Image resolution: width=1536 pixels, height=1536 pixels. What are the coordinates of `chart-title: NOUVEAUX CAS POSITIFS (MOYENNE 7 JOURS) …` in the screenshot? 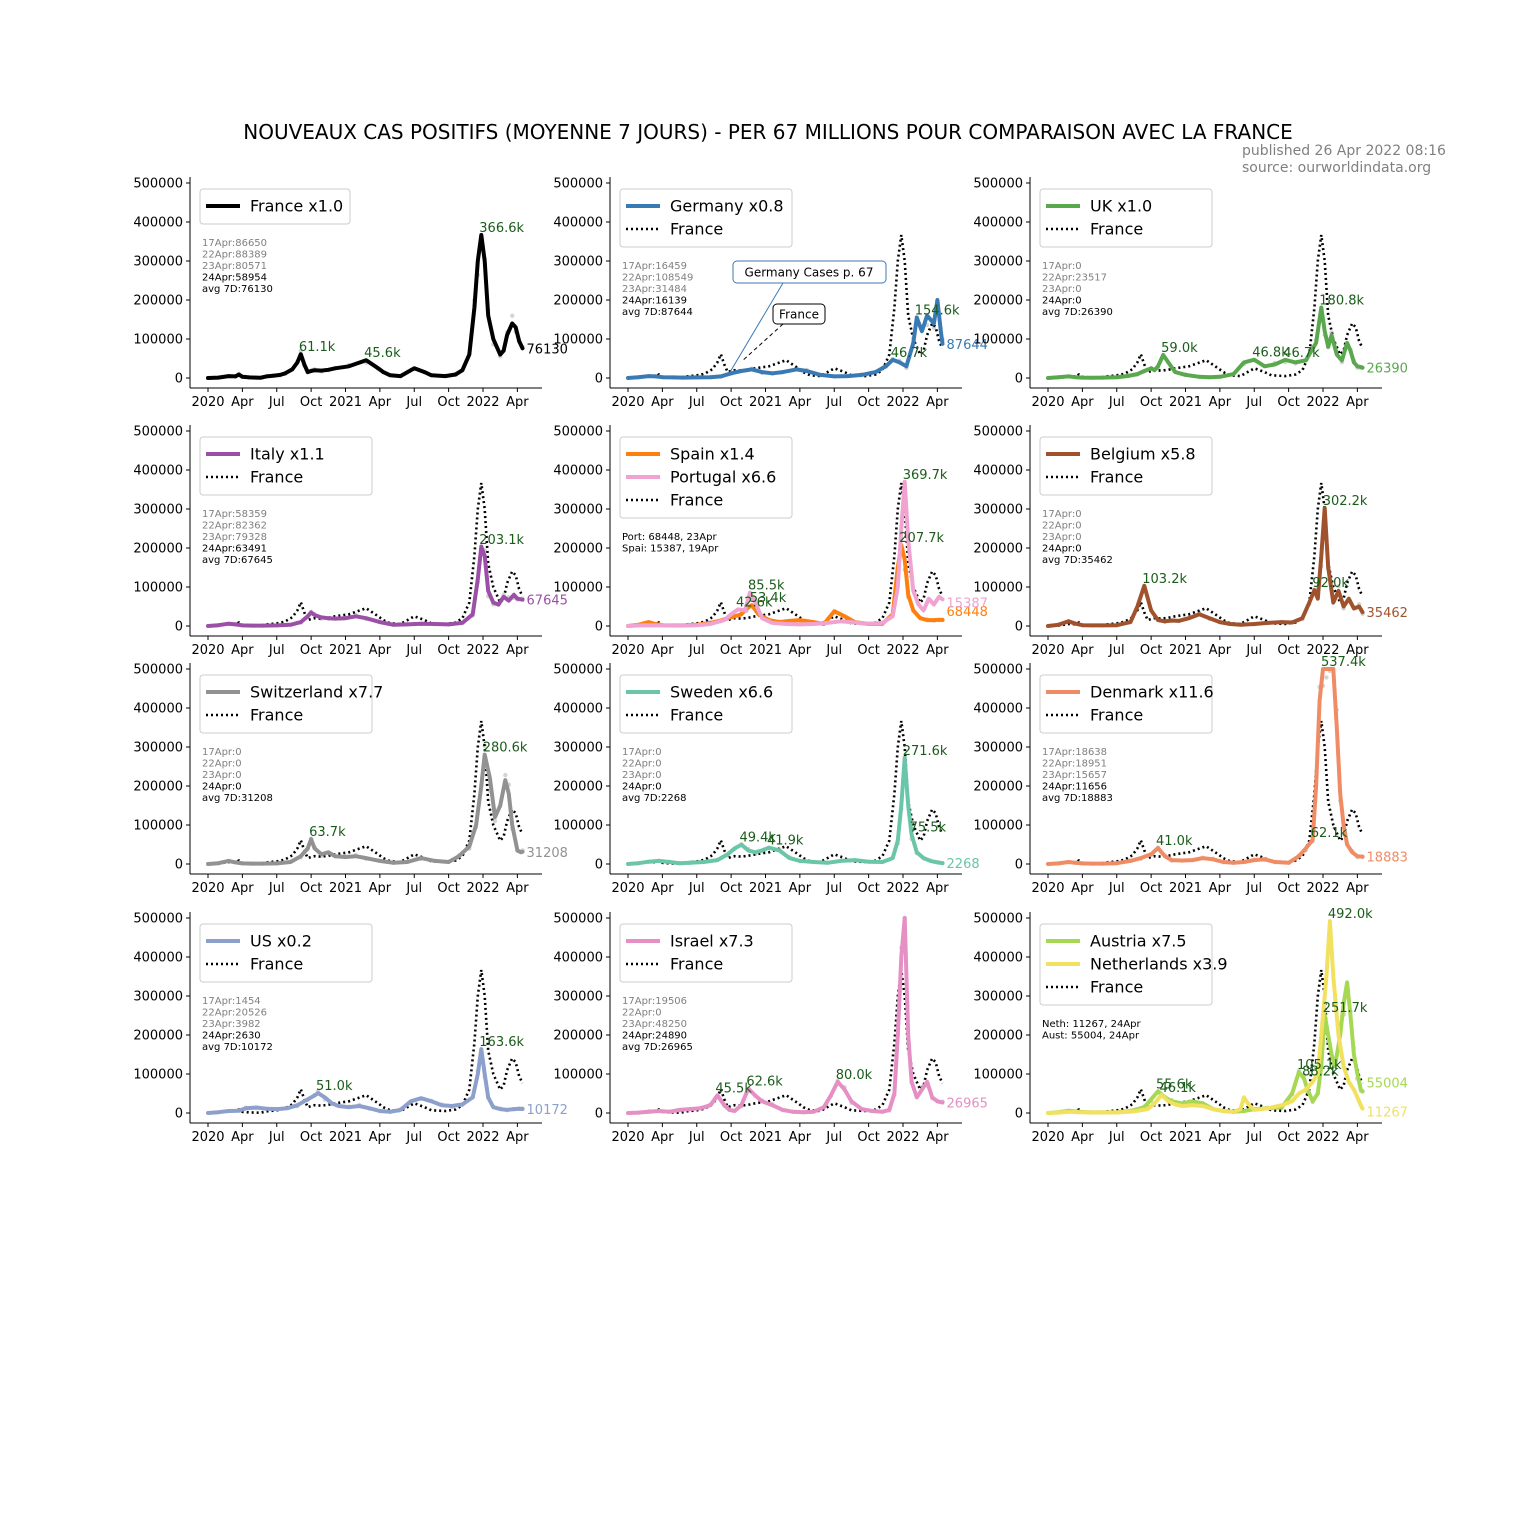 It's located at (768, 132).